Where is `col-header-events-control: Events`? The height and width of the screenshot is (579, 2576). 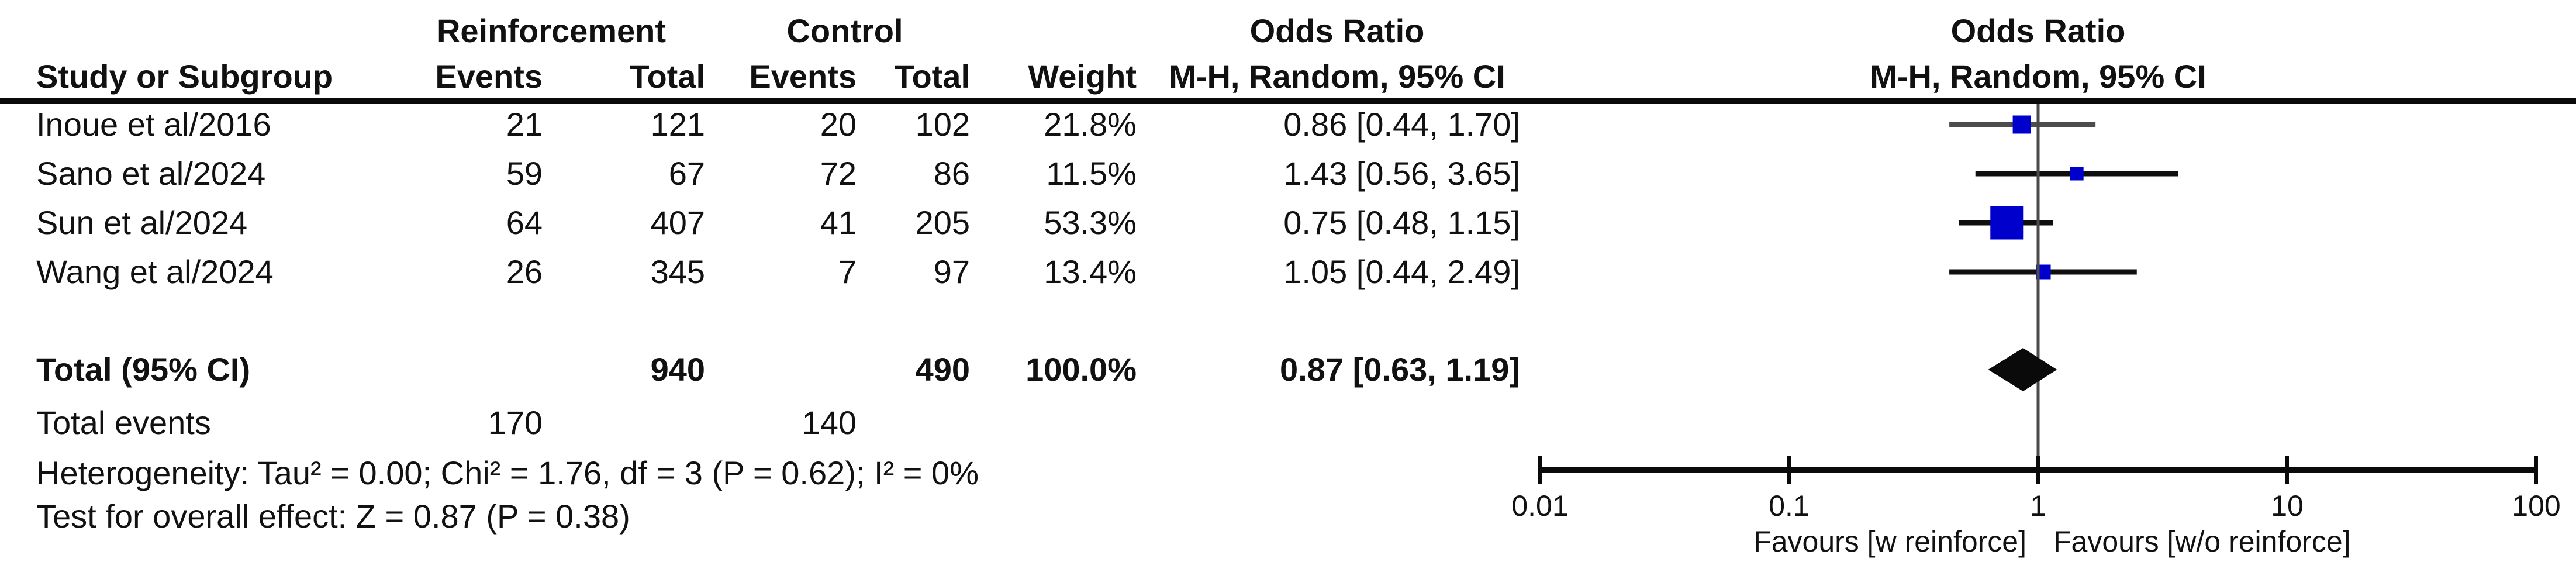
col-header-events-control: Events is located at coordinates (803, 76).